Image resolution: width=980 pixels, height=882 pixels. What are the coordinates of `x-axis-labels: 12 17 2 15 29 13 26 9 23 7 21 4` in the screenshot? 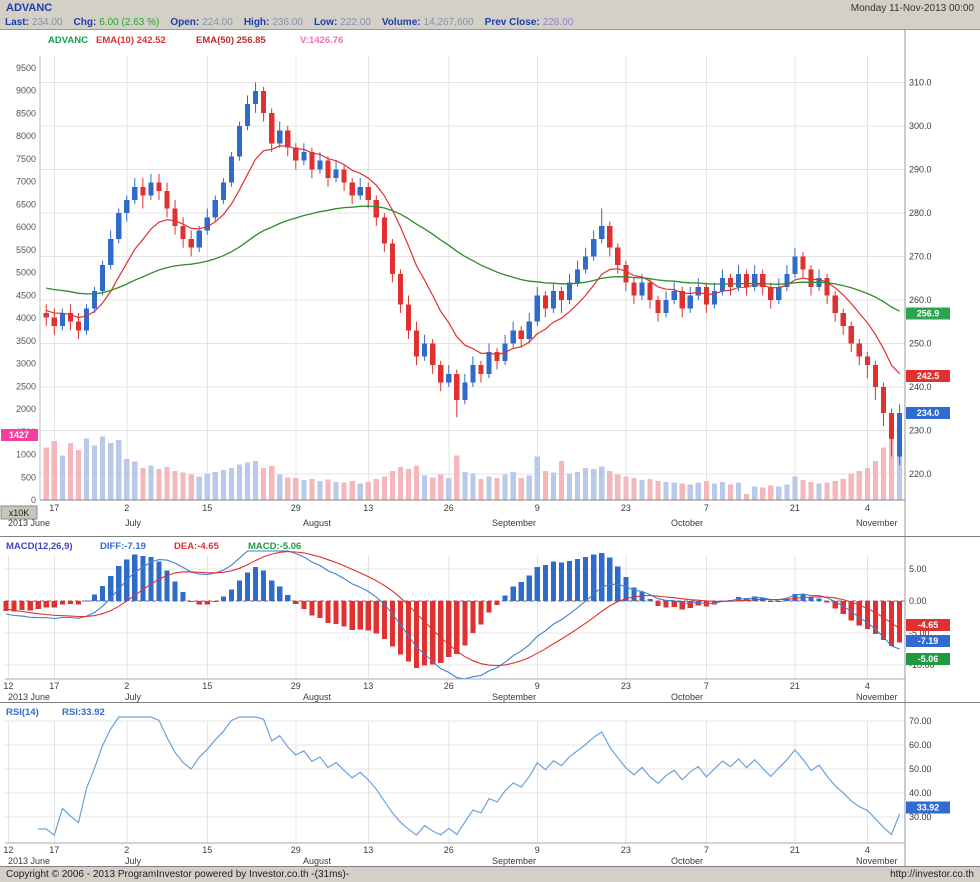 It's located at (436, 850).